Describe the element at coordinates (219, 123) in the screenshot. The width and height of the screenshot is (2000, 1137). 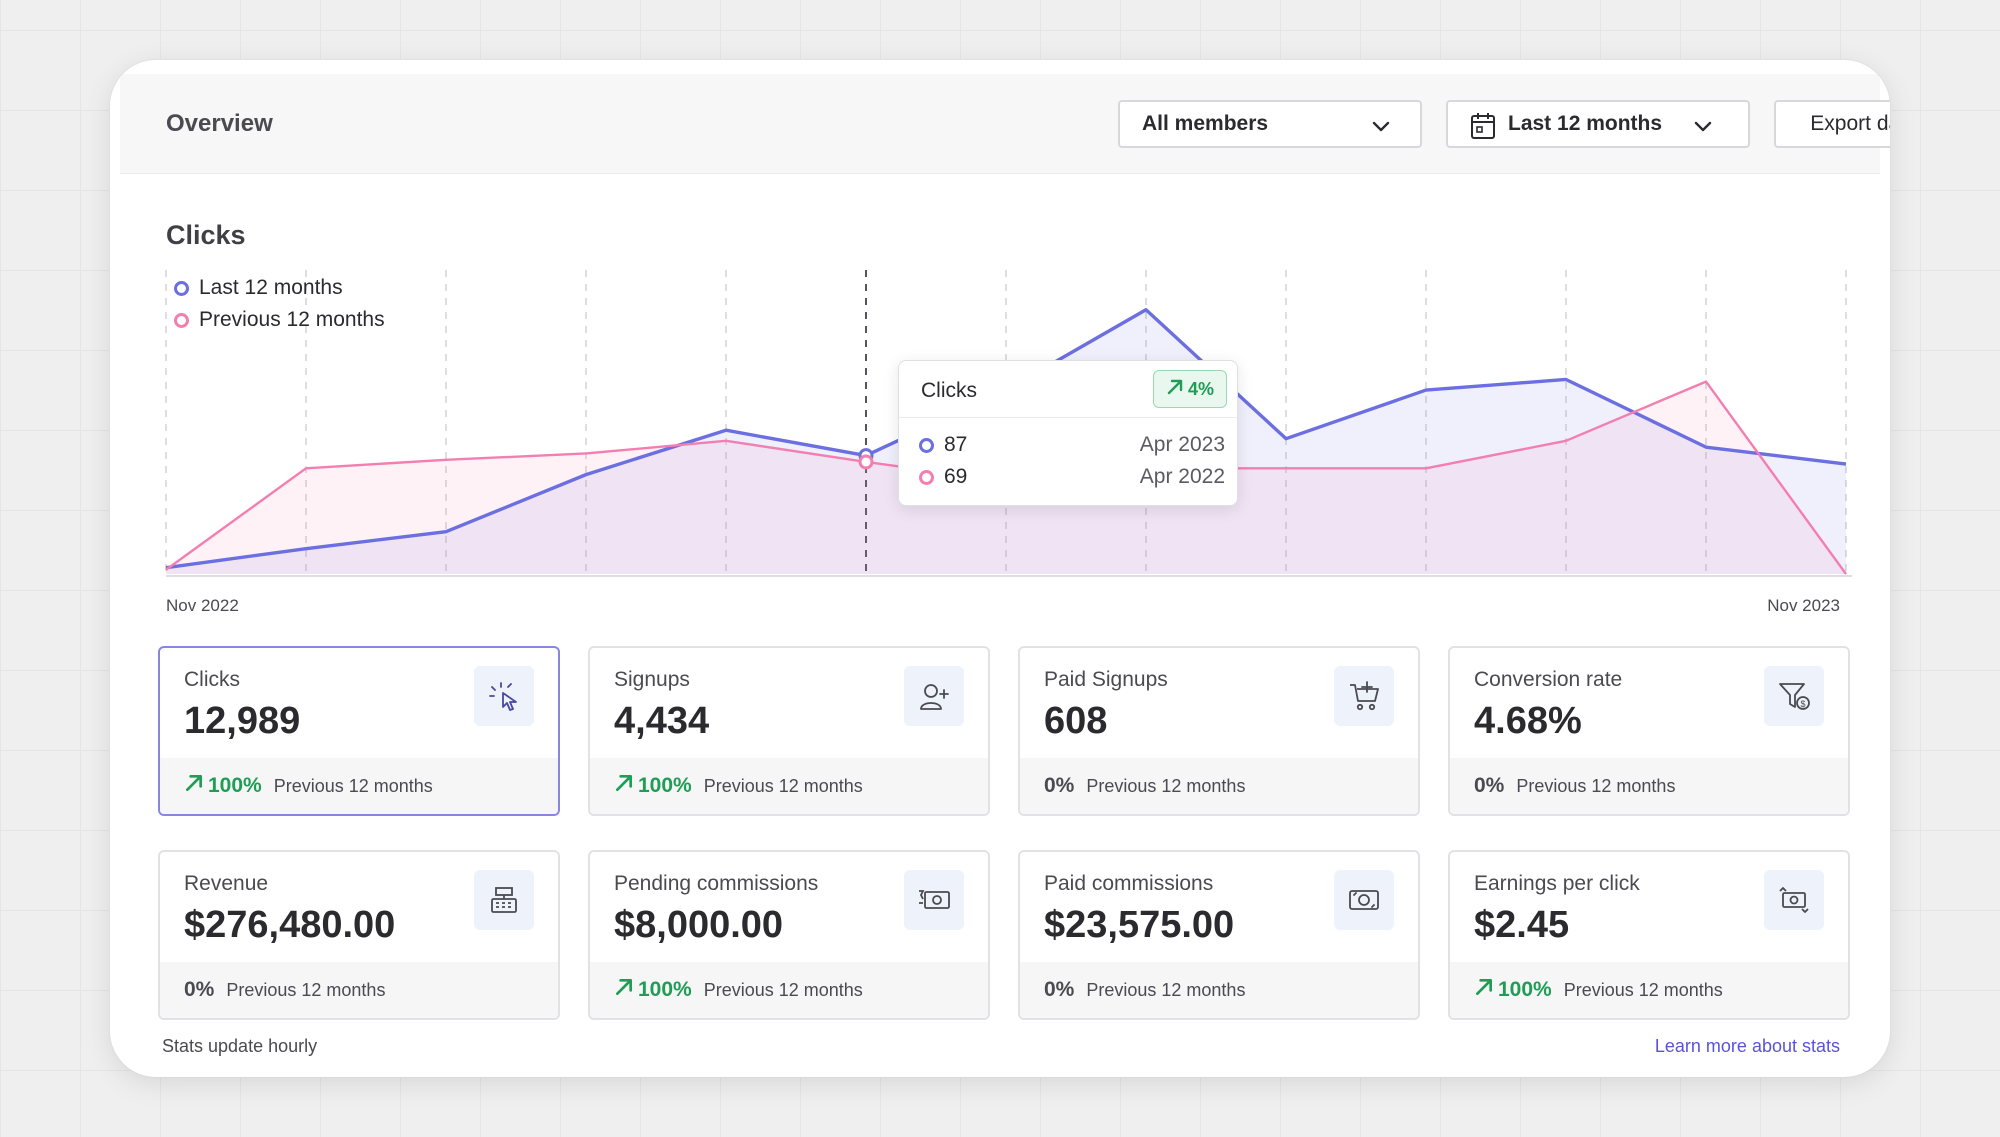
I see `page-title: Overview` at that location.